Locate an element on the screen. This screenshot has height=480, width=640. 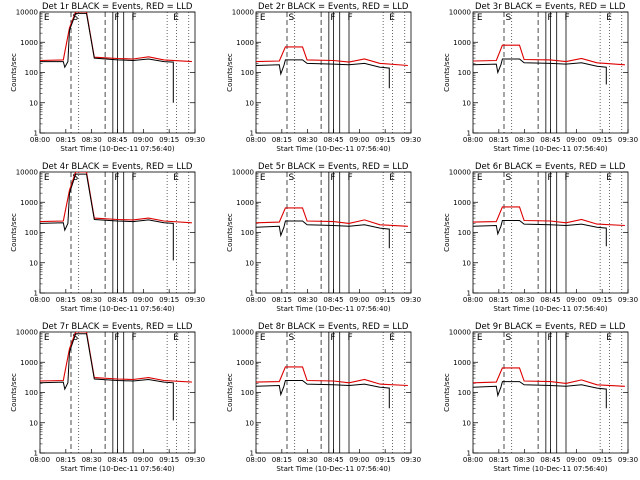
x-tick-label: 08:30 is located at coordinates (308, 300).